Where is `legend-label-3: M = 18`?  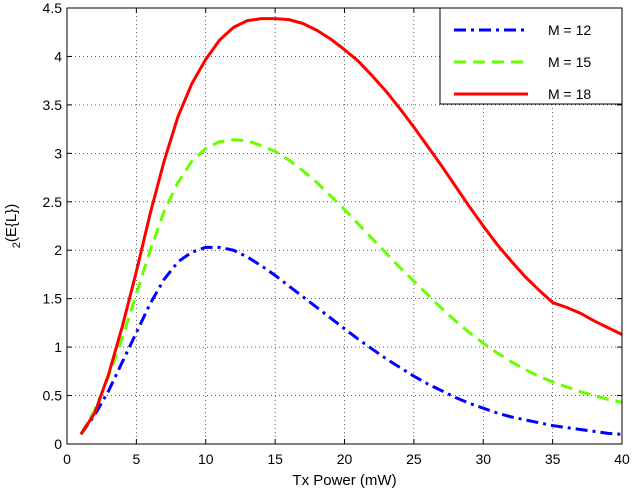
legend-label-3: M = 18 is located at coordinates (569, 94).